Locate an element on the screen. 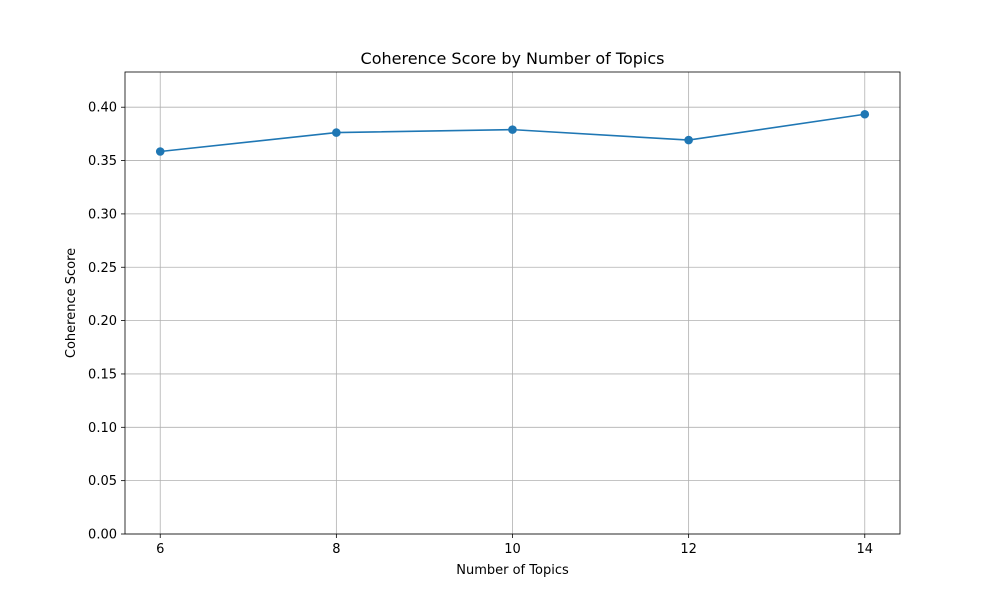  chart-title: Coherence Score by Number of Topics is located at coordinates (513, 58).